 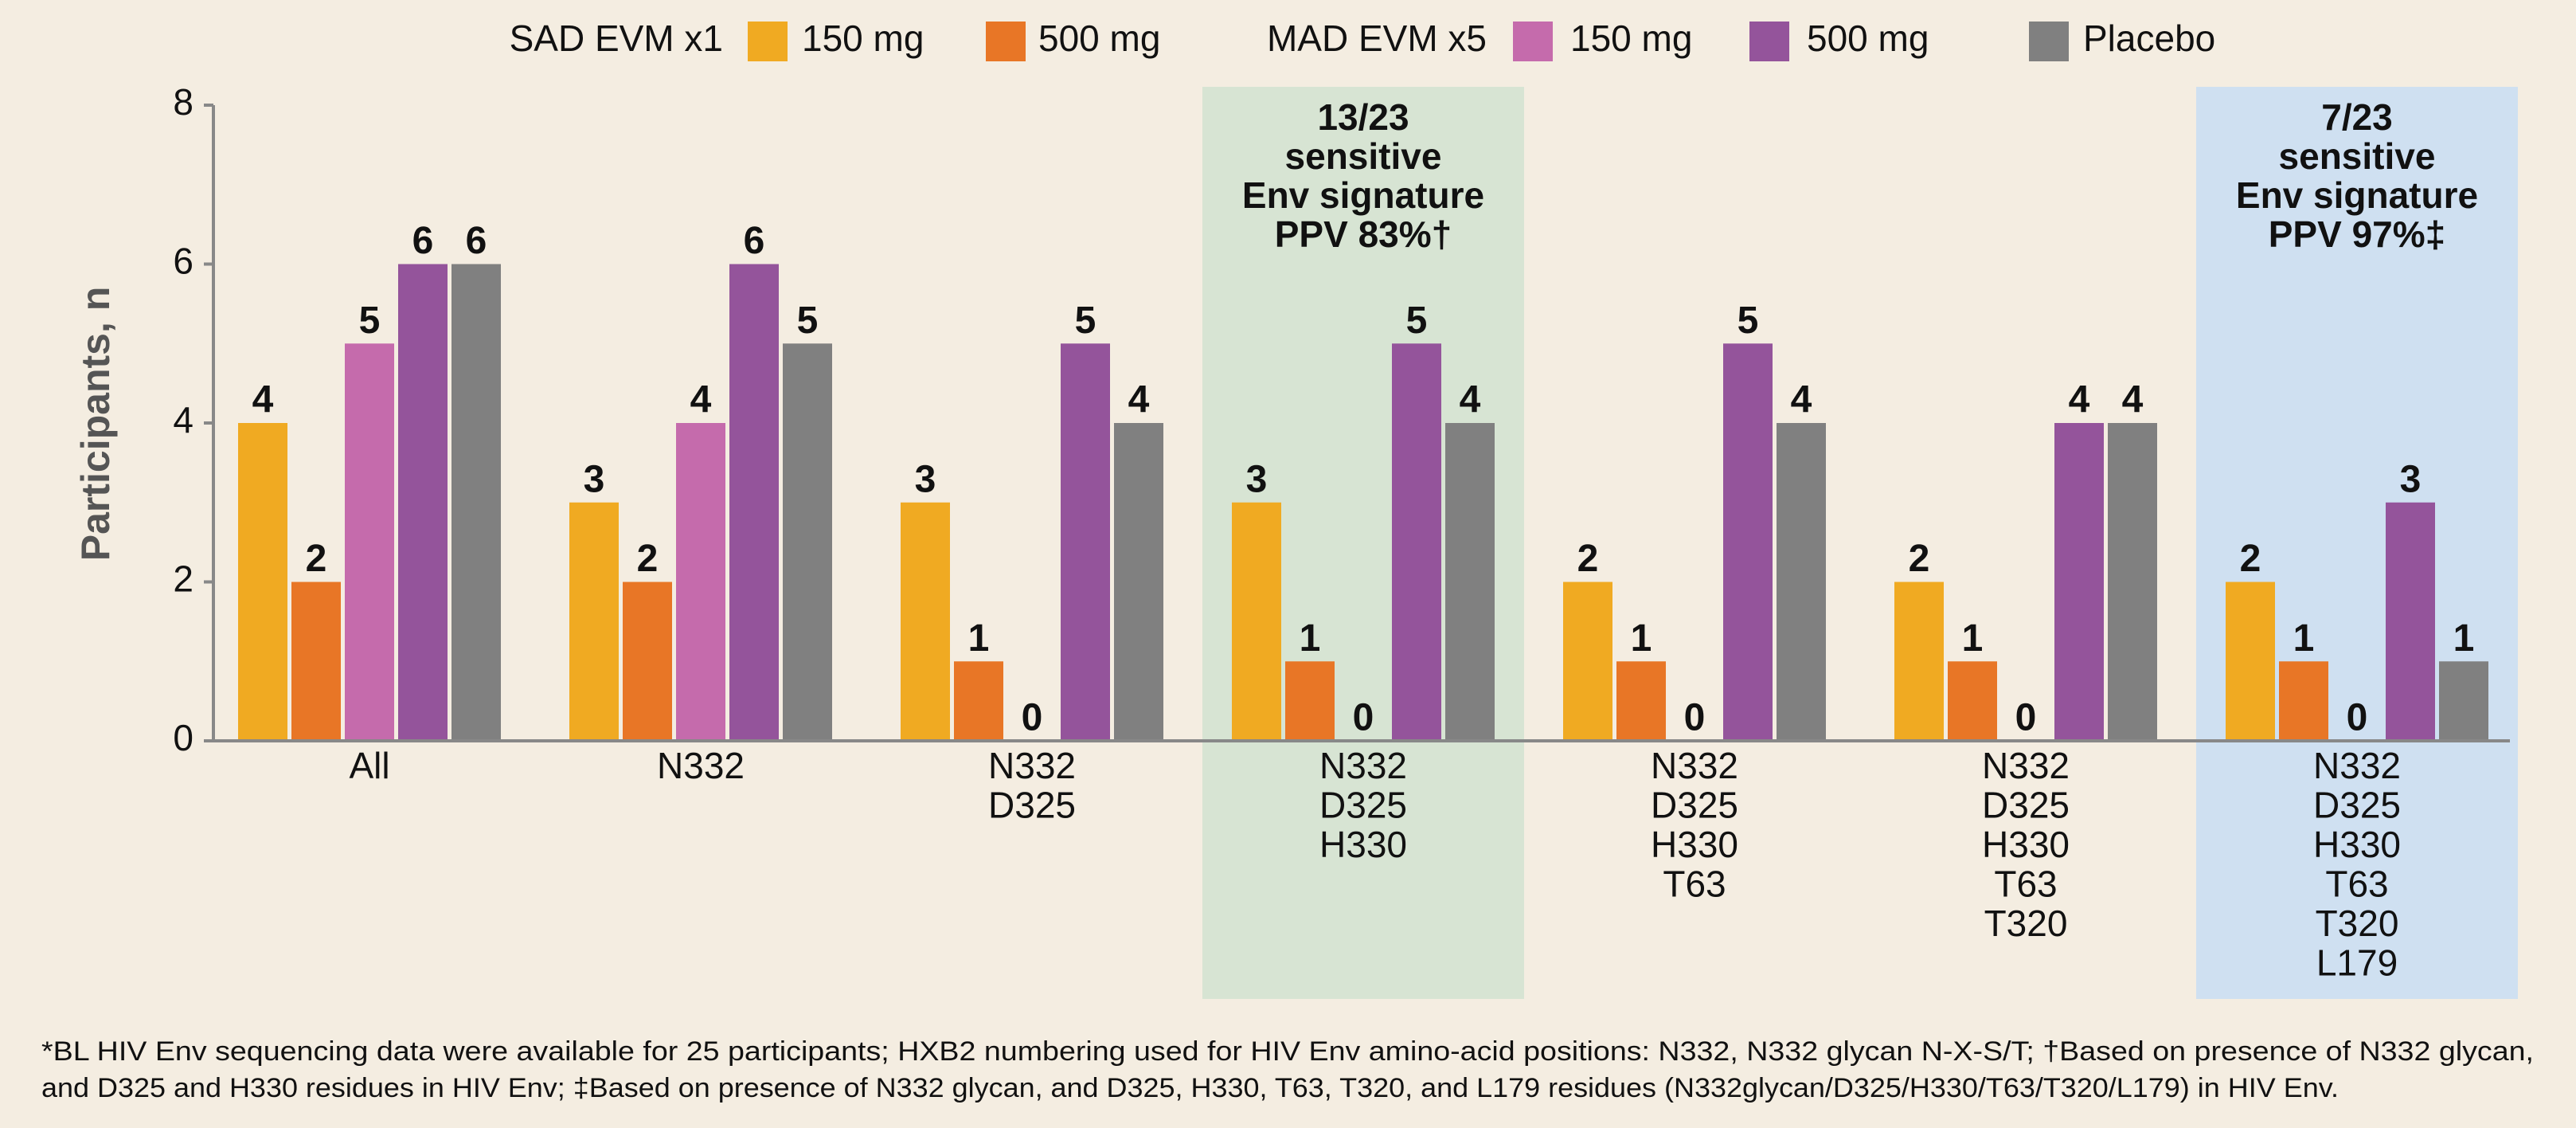 I want to click on y-tick-label: 4, so click(x=183, y=420).